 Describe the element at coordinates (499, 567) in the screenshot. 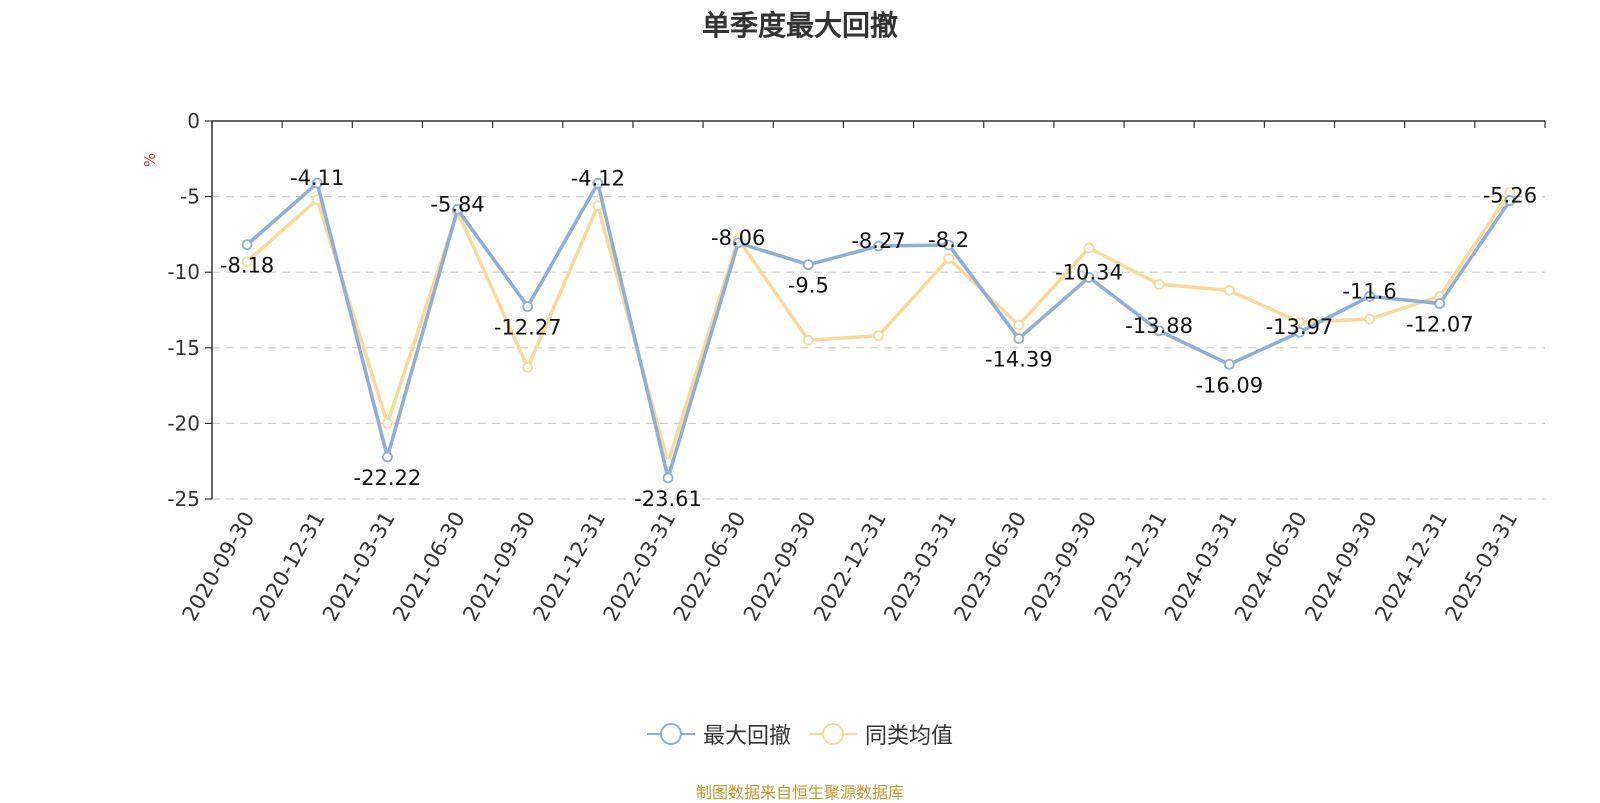

I see `x-tick-label: 2021-09-30` at that location.